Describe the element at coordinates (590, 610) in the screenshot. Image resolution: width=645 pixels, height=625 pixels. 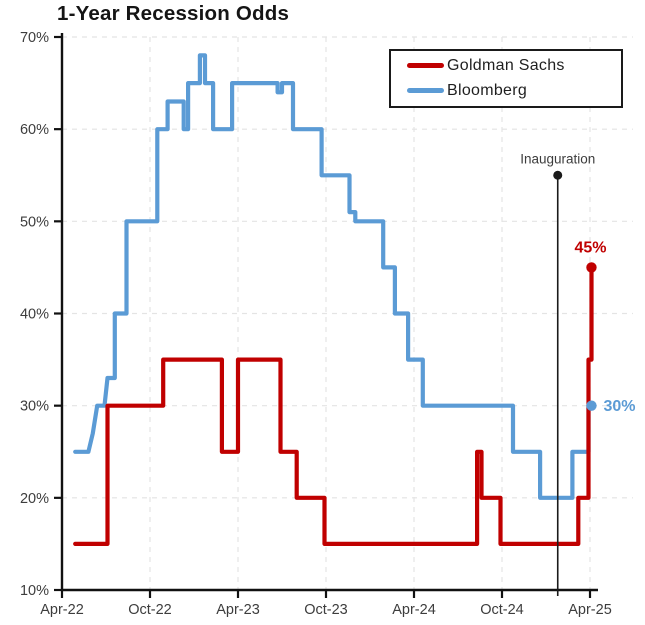
I see `x-tick-label: Apr-25` at that location.